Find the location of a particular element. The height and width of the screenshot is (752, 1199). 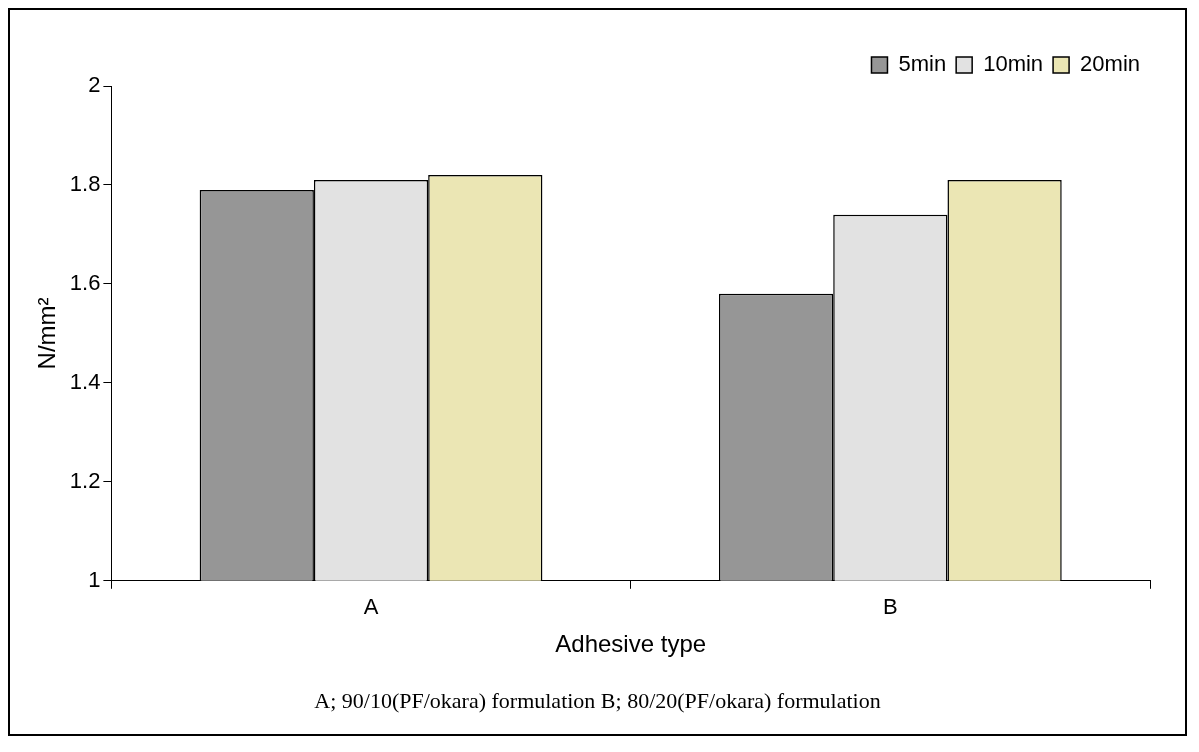

legend-label: 5min is located at coordinates (922, 64).